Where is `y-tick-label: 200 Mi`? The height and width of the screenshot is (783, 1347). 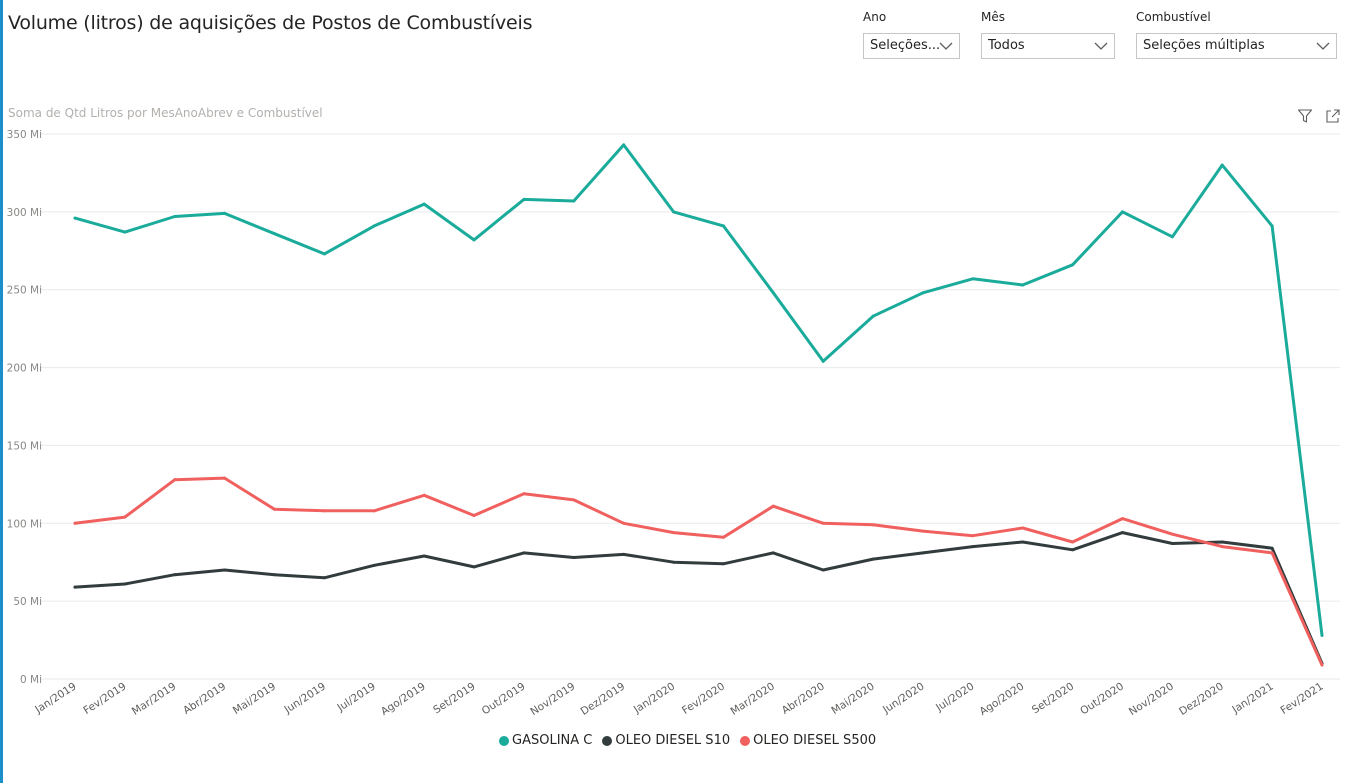
y-tick-label: 200 Mi is located at coordinates (24, 369).